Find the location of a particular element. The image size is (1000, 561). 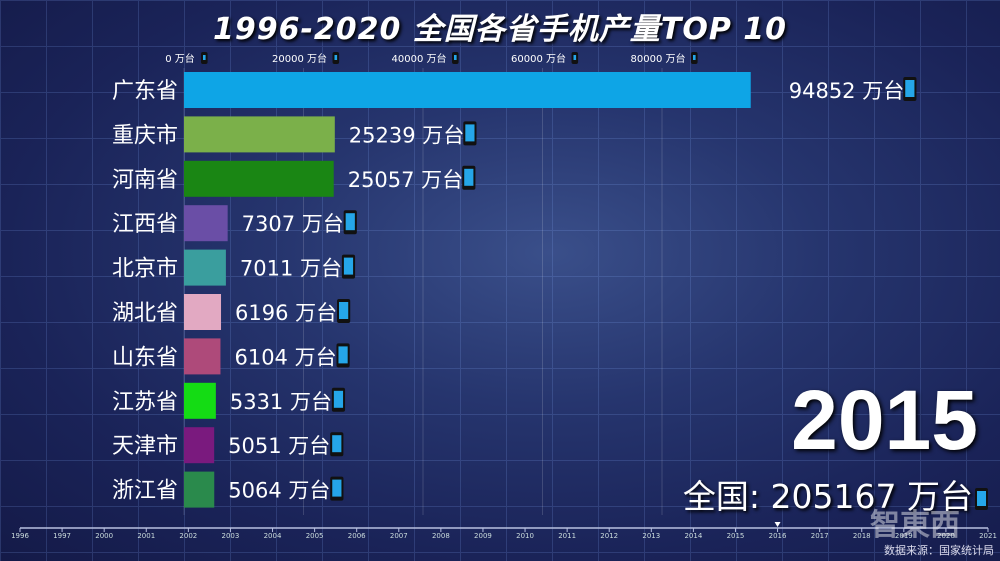

timeline-marker is located at coordinates (777, 524).